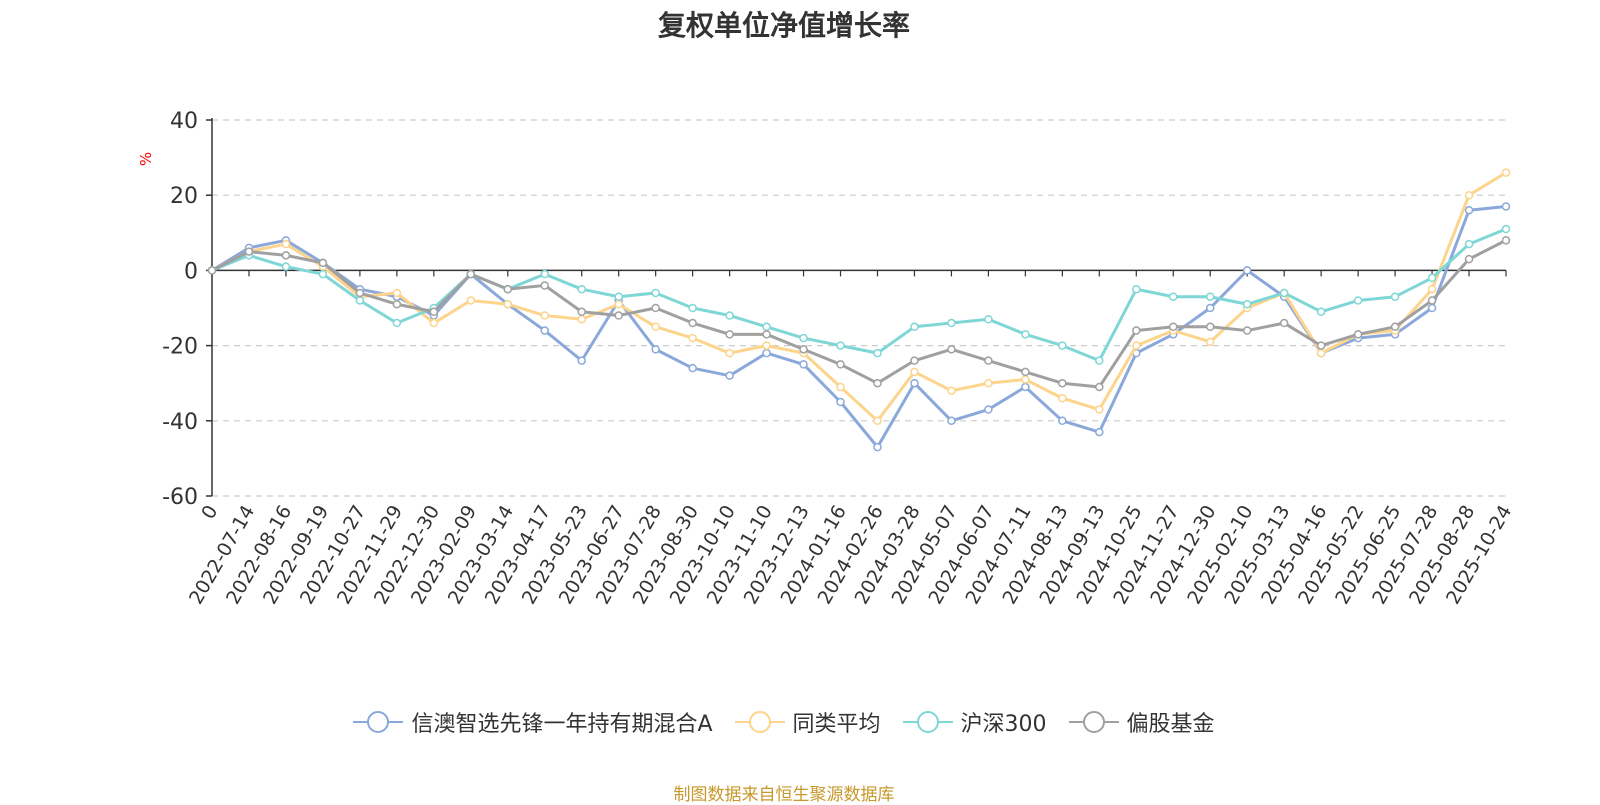  What do you see at coordinates (187, 309) in the screenshot?
I see `y-axis: -60 -40 -20 0 20 40` at bounding box center [187, 309].